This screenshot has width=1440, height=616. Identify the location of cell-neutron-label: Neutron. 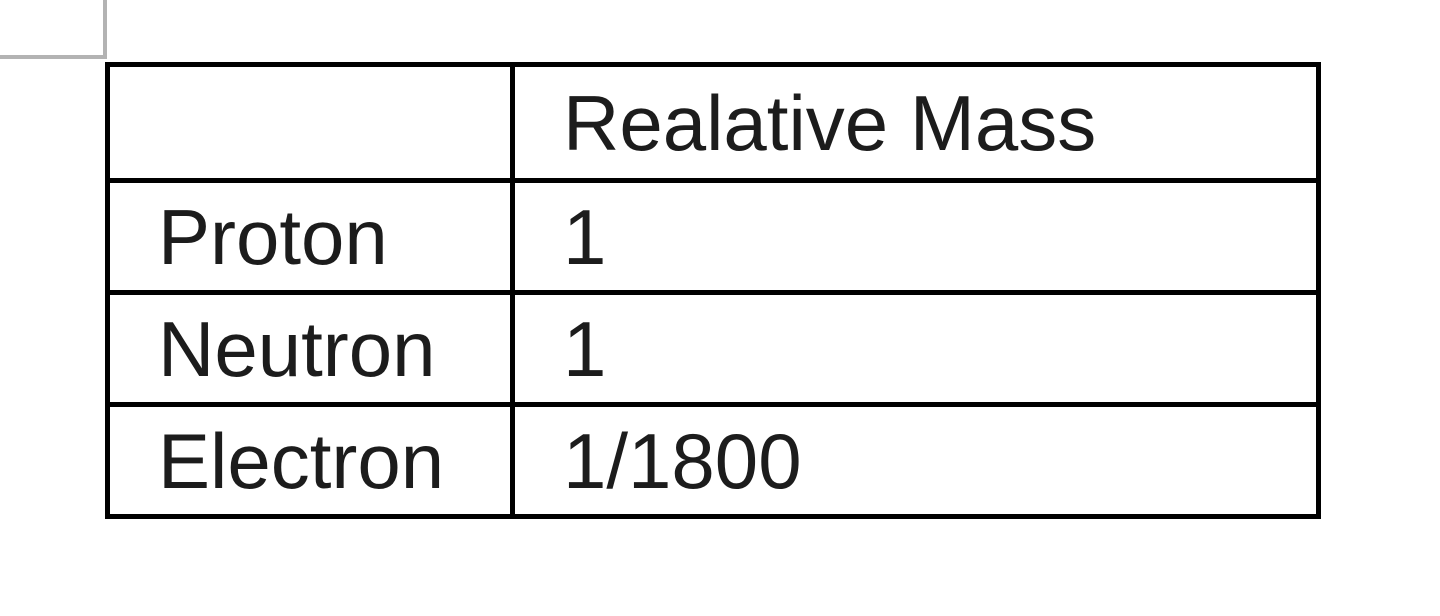
(310, 348).